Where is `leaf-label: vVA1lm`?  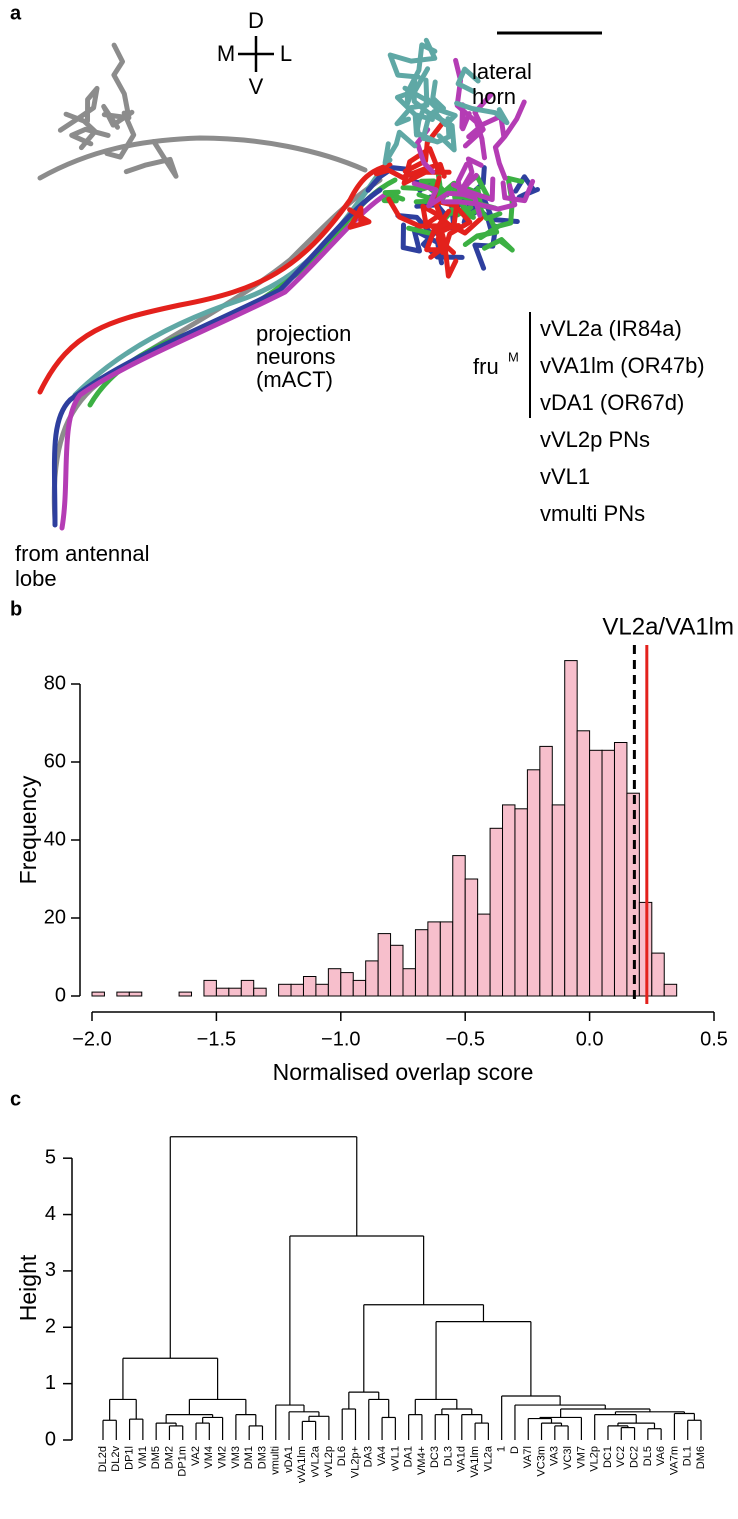
leaf-label: vVA1lm is located at coordinates (302, 1464).